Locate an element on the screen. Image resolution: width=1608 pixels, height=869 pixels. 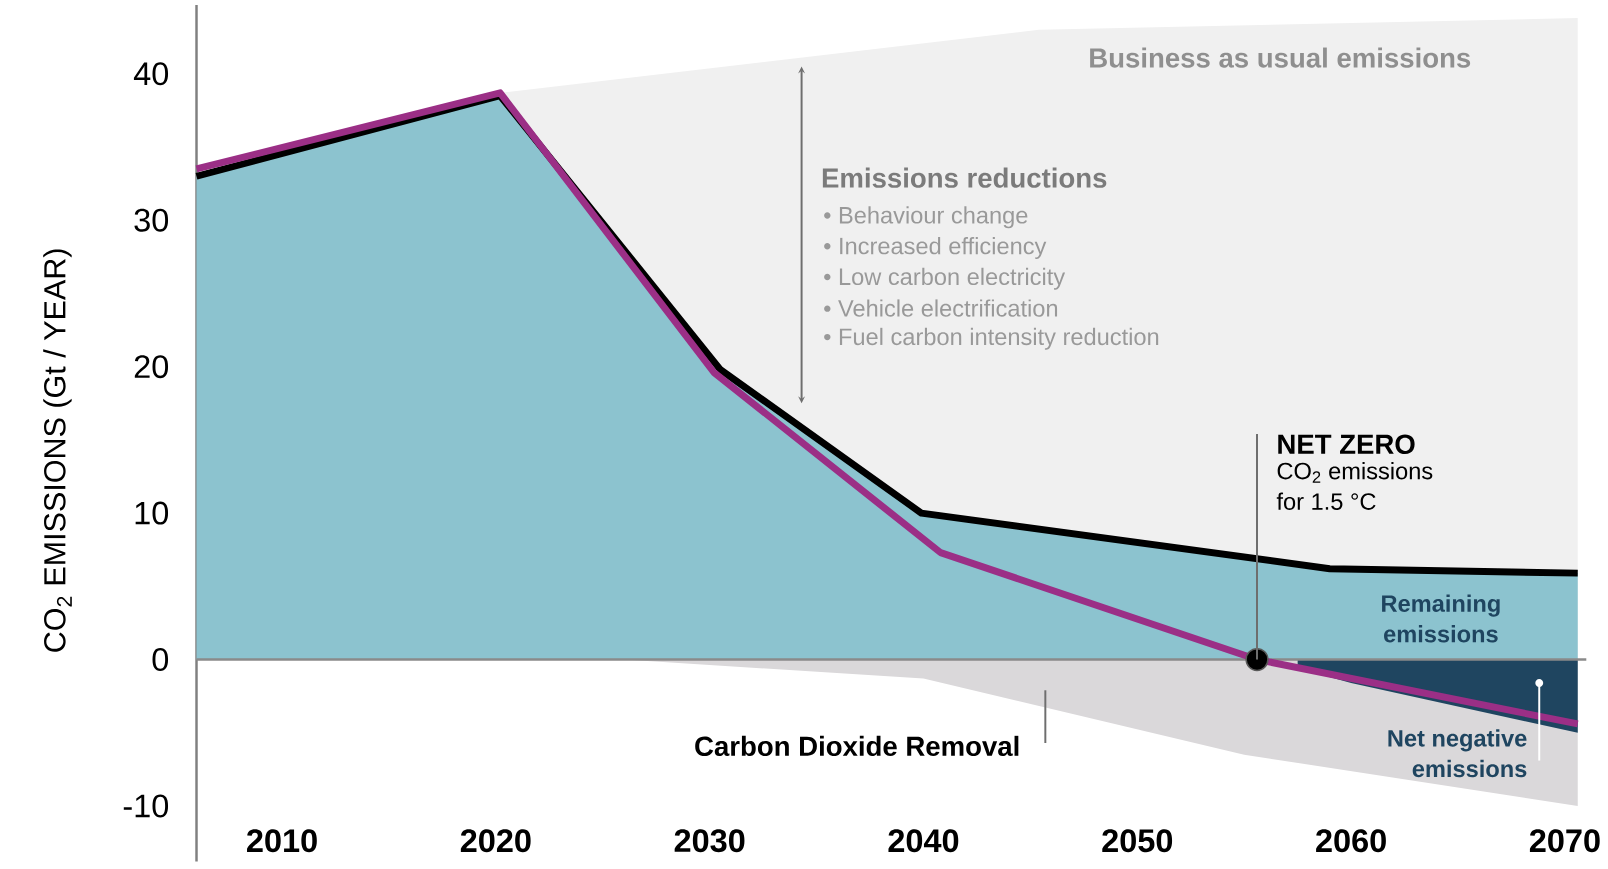
annotation: Carbon Dioxide Removal is located at coordinates (857, 746).